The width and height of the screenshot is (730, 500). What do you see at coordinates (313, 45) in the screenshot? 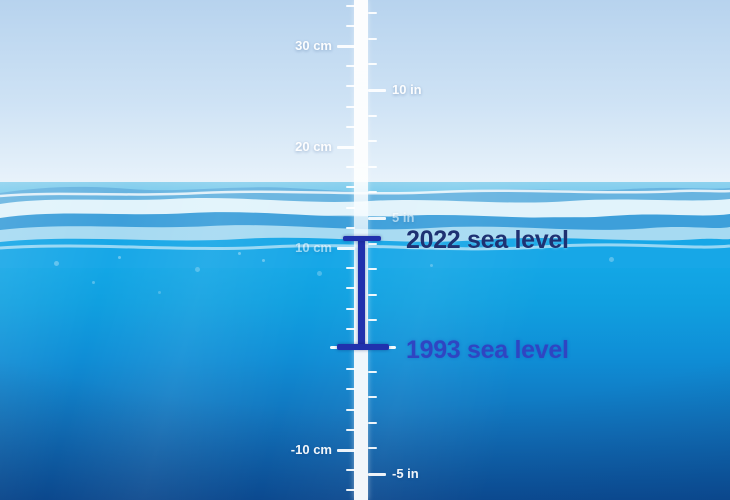
I see `ruler-label: 30 cm` at bounding box center [313, 45].